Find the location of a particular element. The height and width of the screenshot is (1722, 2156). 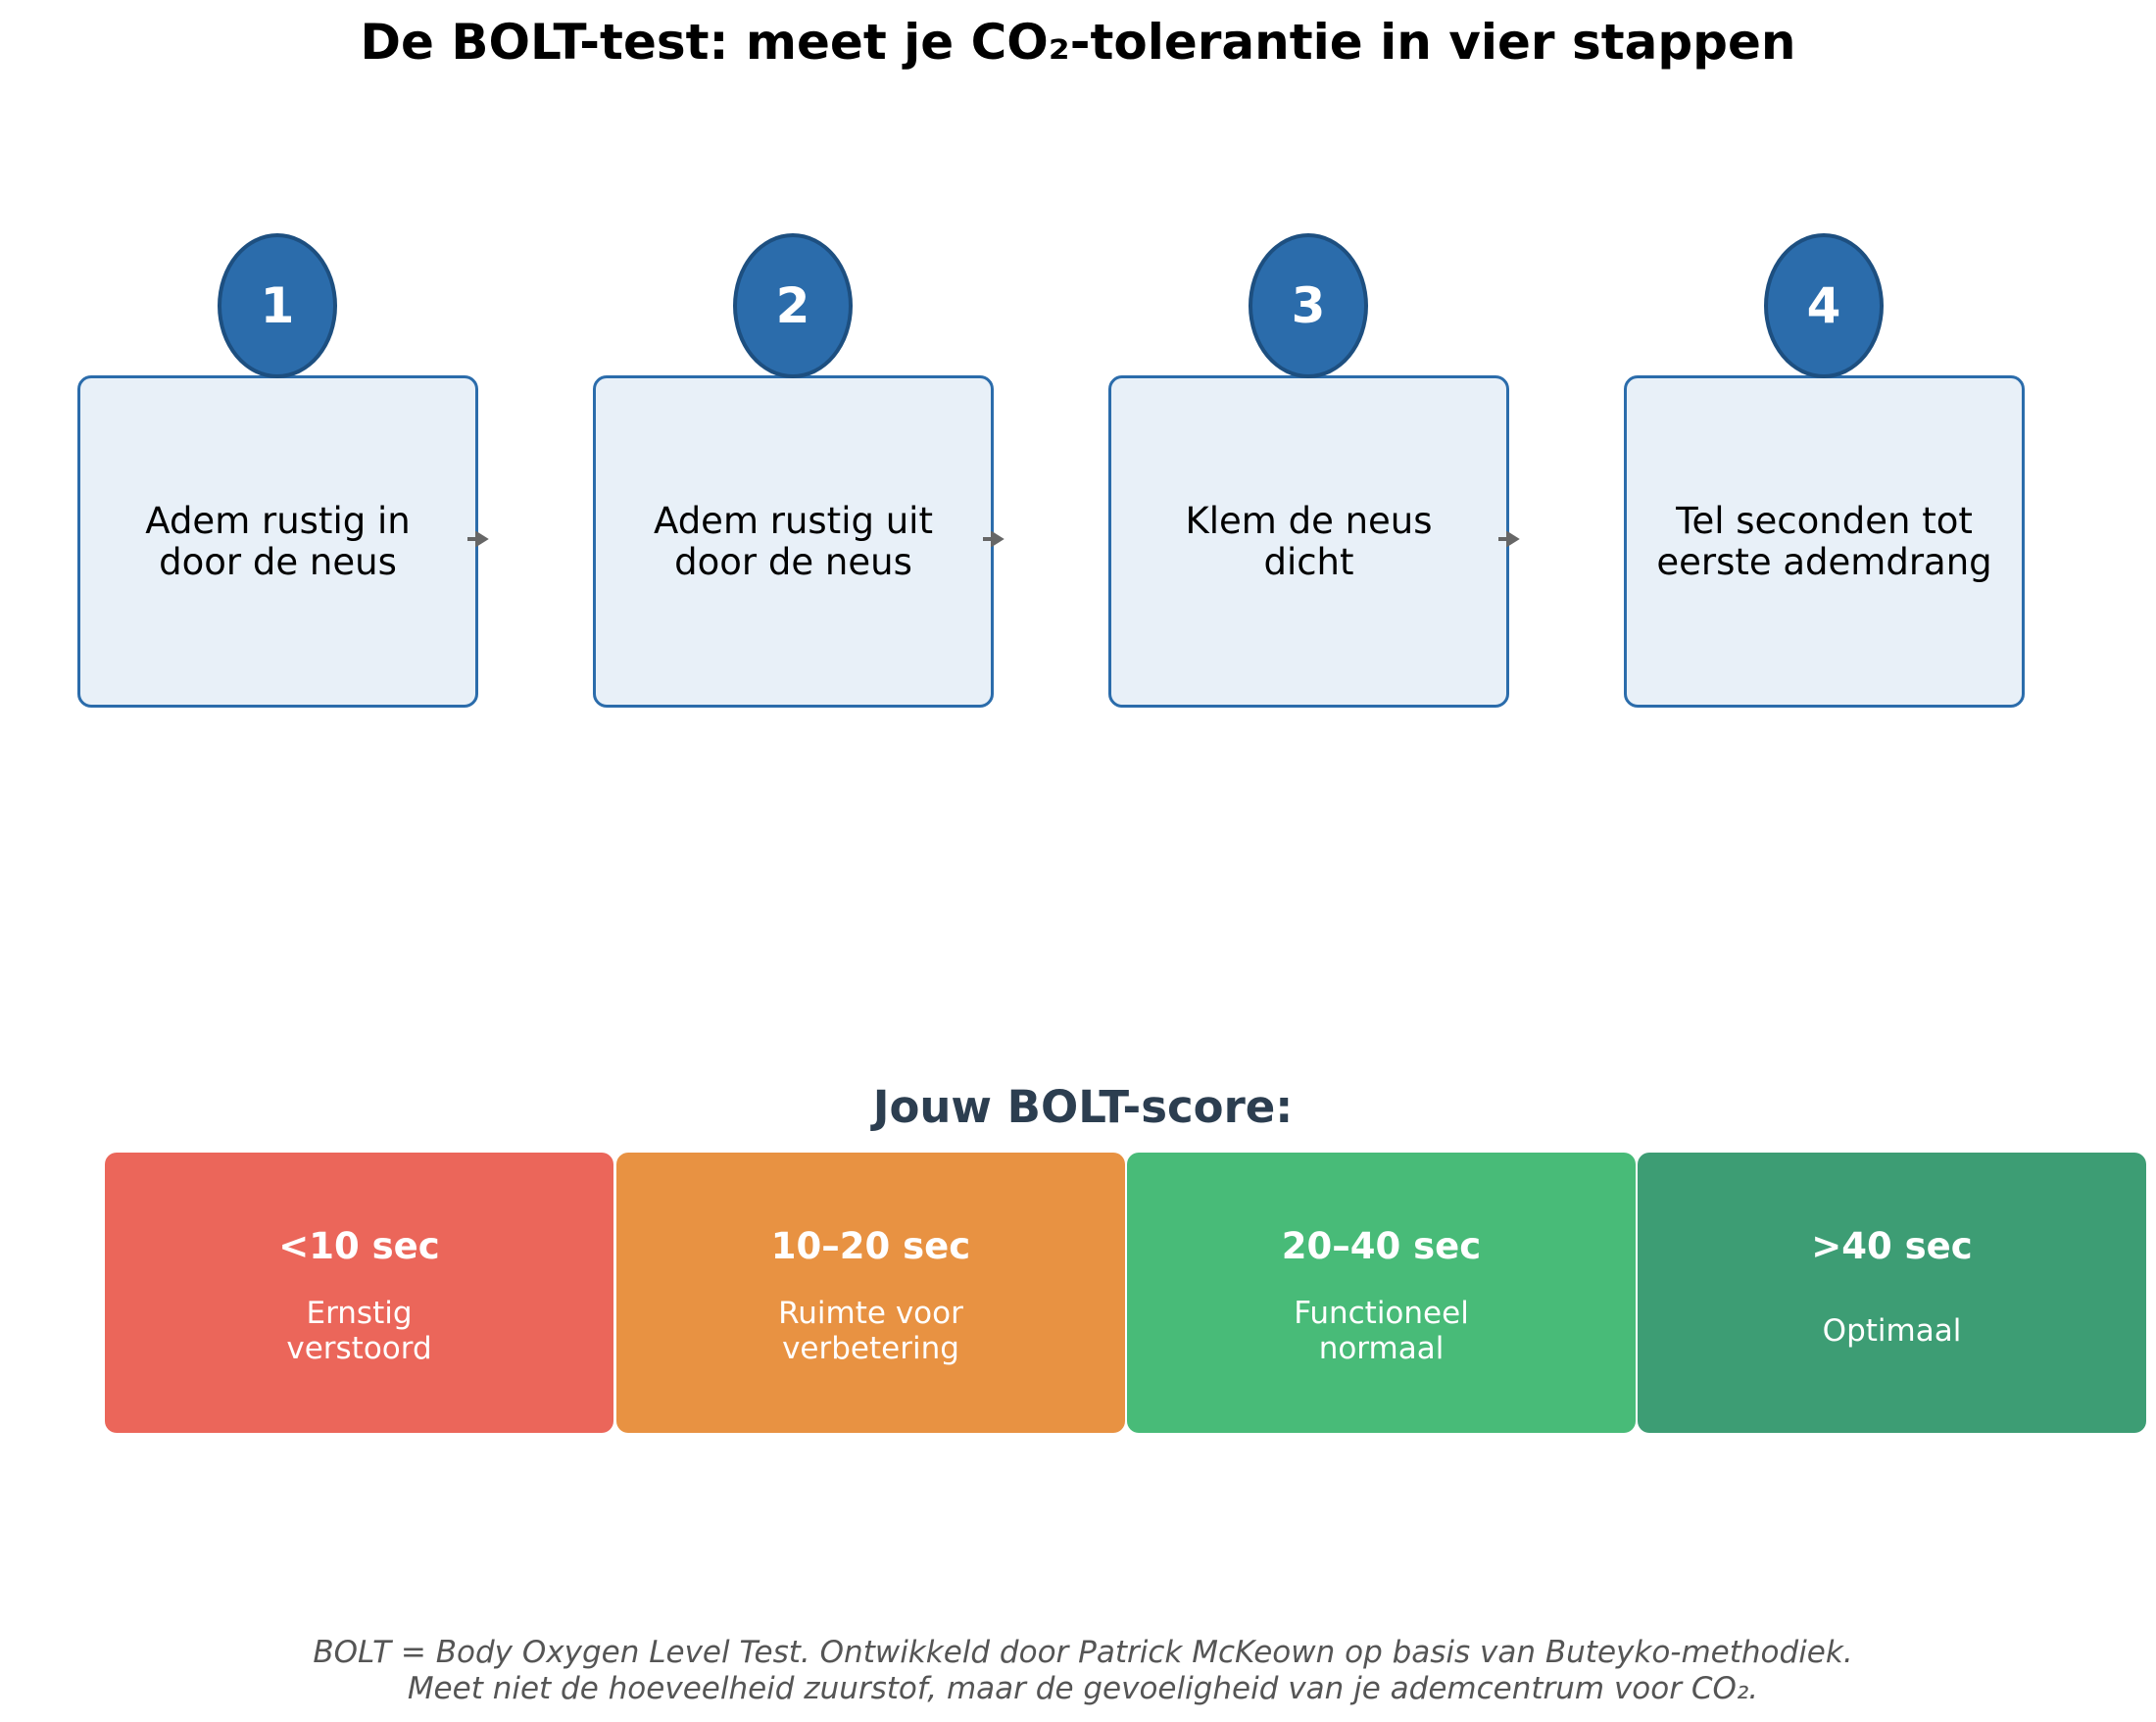

step-number-1: 1 is located at coordinates (277, 305).